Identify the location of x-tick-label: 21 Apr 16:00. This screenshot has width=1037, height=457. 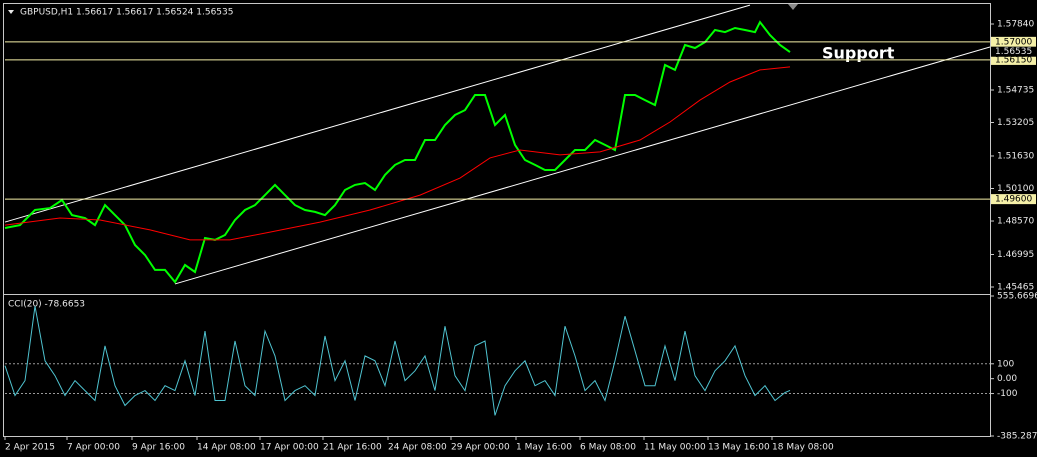
(352, 448).